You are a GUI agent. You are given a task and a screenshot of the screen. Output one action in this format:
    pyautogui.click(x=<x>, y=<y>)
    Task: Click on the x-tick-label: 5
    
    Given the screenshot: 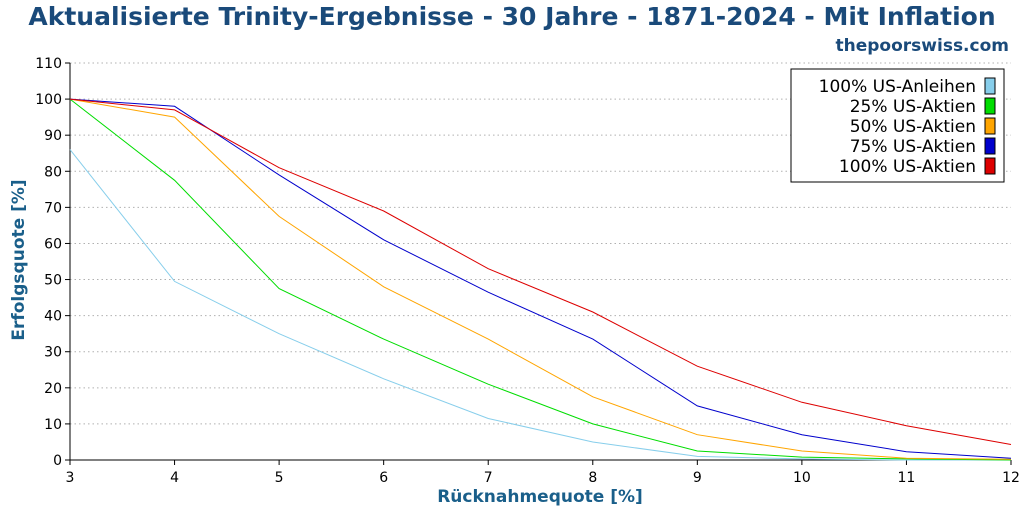 What is the action you would take?
    pyautogui.click(x=279, y=478)
    